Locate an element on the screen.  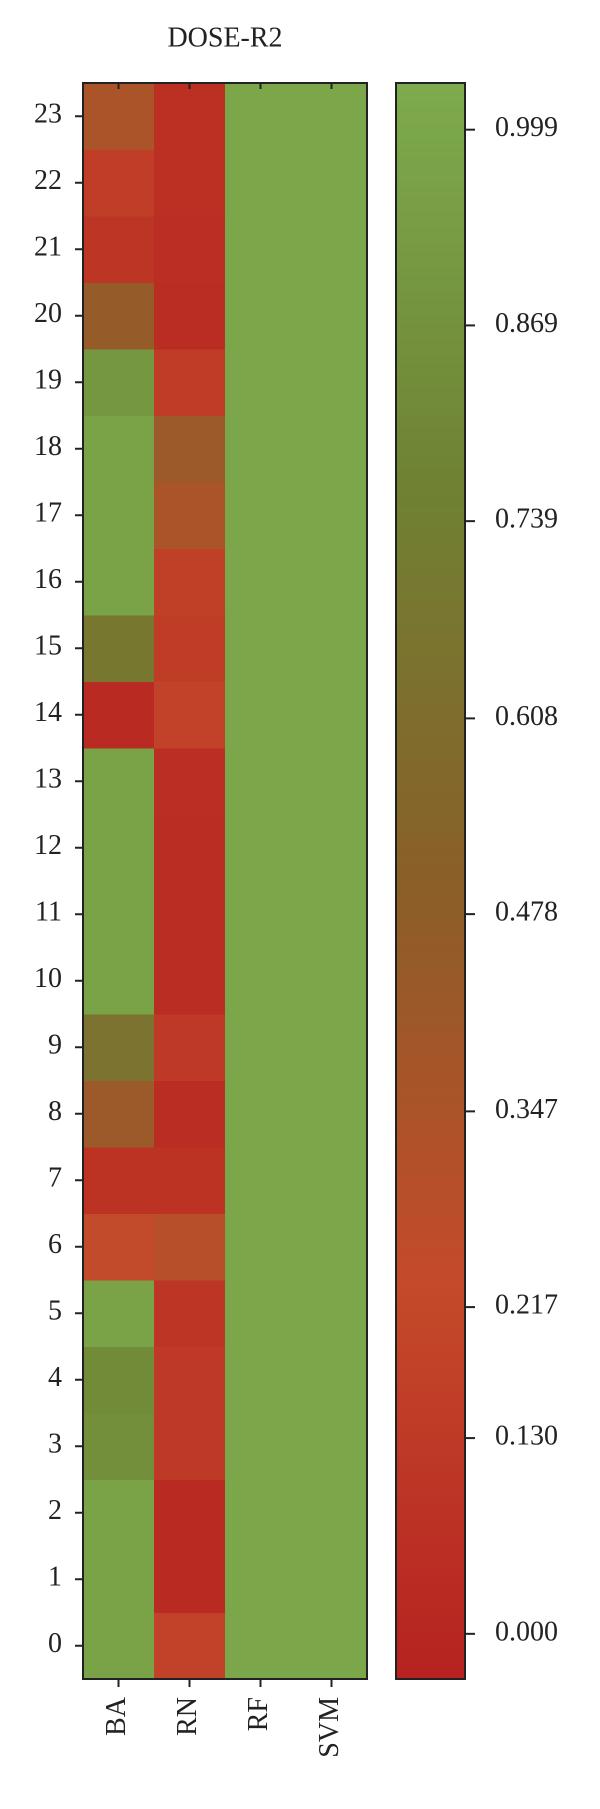
colorbar-tick-label: 0.130 is located at coordinates (526, 1436).